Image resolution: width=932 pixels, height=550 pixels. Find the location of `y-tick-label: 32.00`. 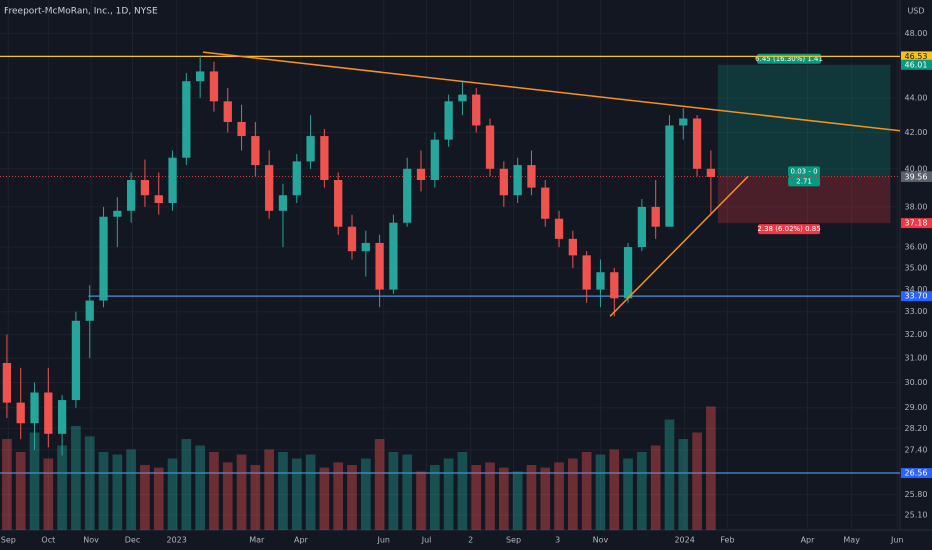

y-tick-label: 32.00 is located at coordinates (916, 334).